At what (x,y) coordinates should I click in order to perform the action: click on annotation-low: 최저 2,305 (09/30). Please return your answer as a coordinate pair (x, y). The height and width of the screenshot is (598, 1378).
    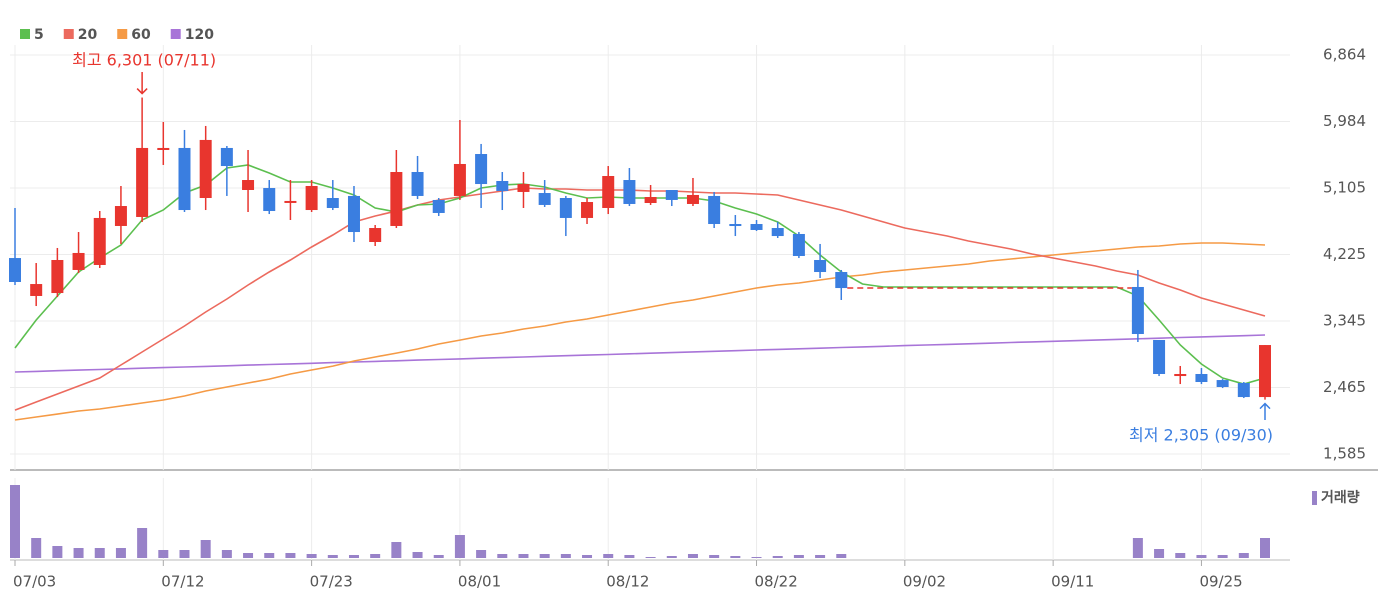
    Looking at the image, I should click on (1201, 435).